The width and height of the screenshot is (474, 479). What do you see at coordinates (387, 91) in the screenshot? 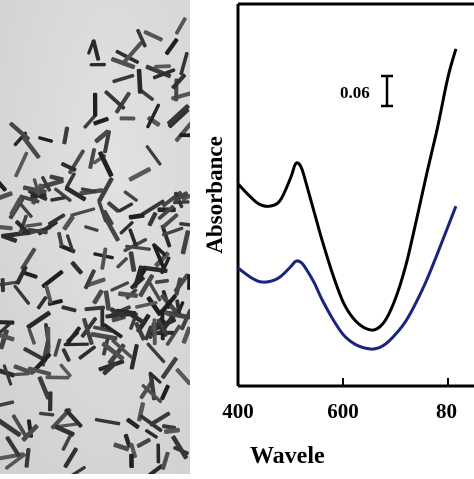
I see `scale-bar` at bounding box center [387, 91].